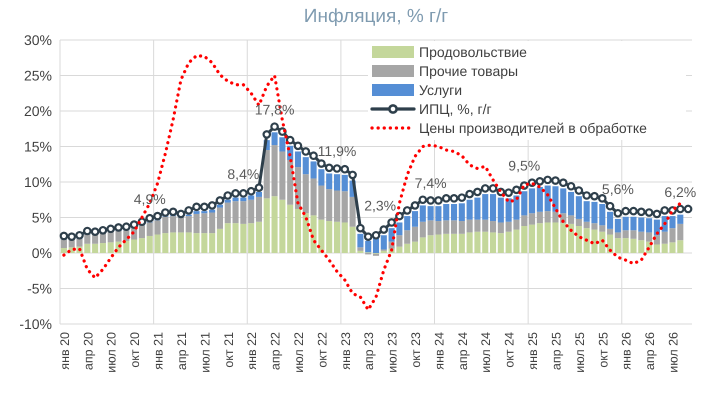 The image size is (715, 399). I want to click on x-tick-label: апр 20, so click(88, 351).